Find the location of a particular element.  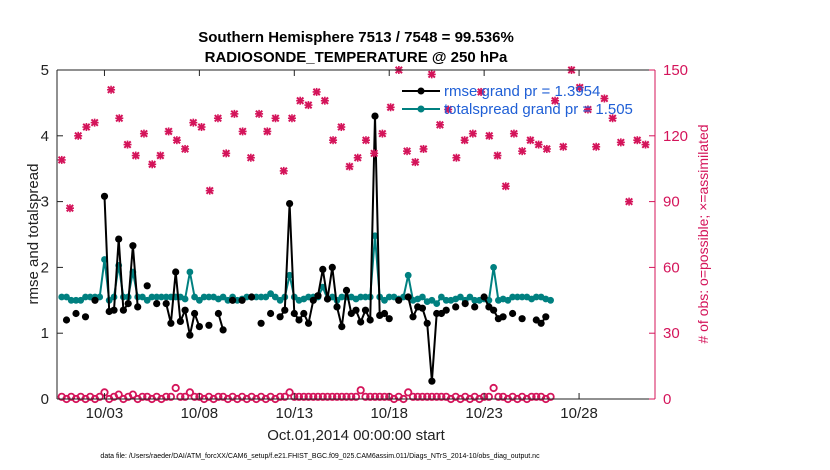

y-tick-label: 5 is located at coordinates (45, 70).